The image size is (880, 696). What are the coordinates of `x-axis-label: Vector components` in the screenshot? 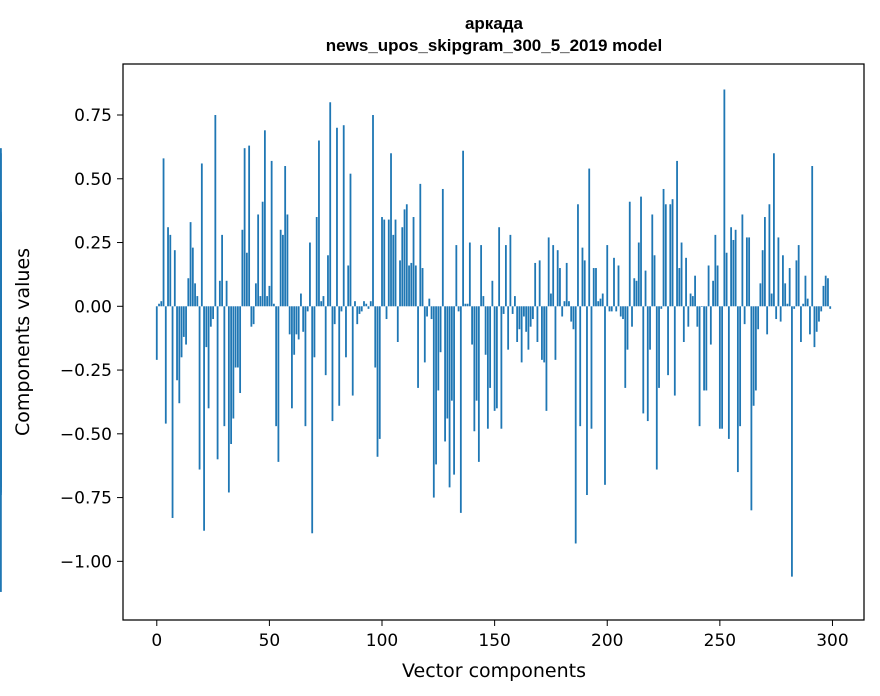 It's located at (494, 671).